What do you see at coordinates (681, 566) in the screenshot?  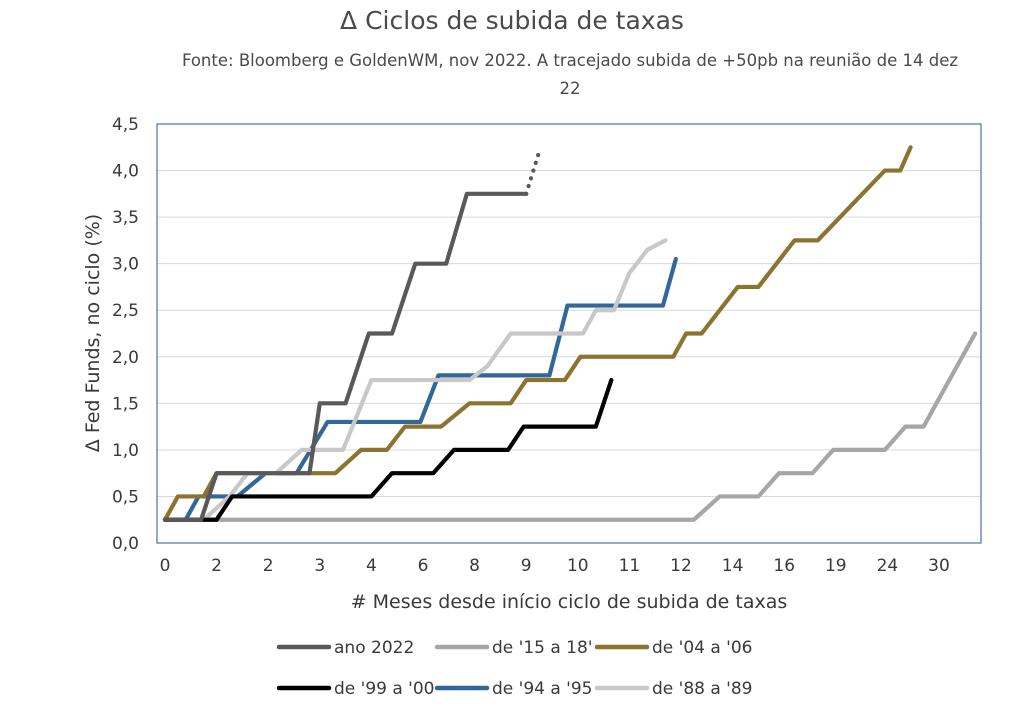 I see `x-tick-label: 12` at bounding box center [681, 566].